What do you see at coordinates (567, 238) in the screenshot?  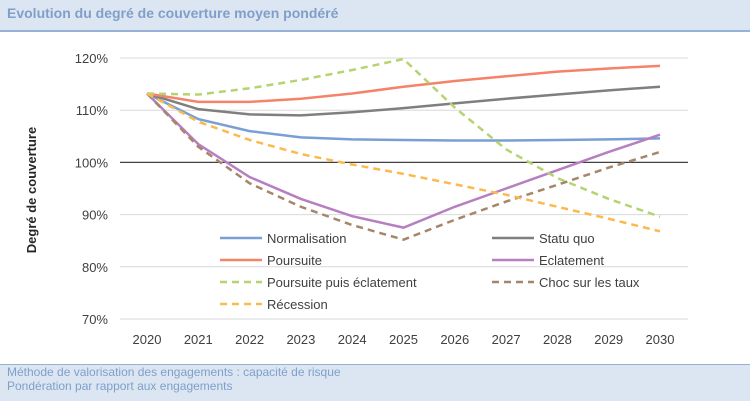 I see `legend-label: Statu quo` at bounding box center [567, 238].